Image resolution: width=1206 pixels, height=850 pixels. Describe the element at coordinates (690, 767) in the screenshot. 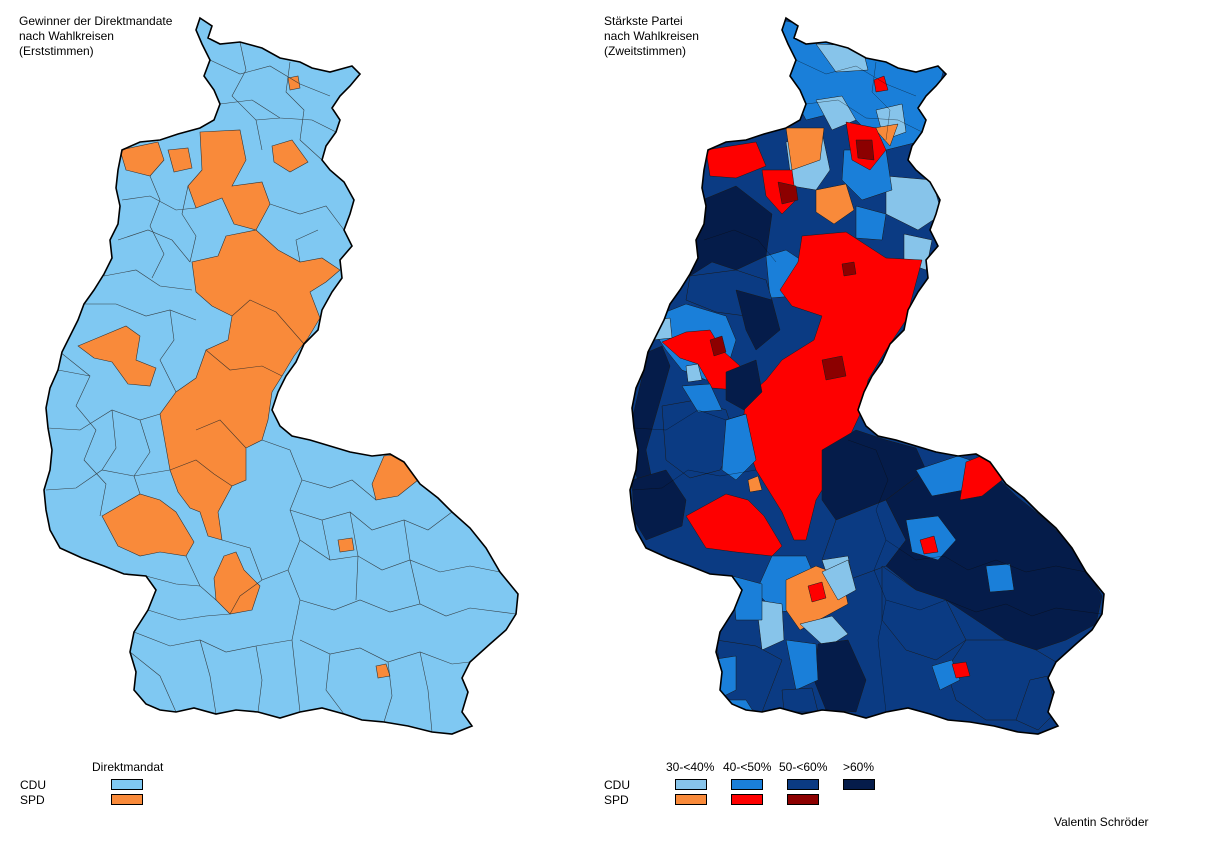

I see `right-legend-col-30-40: 30-<40%` at that location.